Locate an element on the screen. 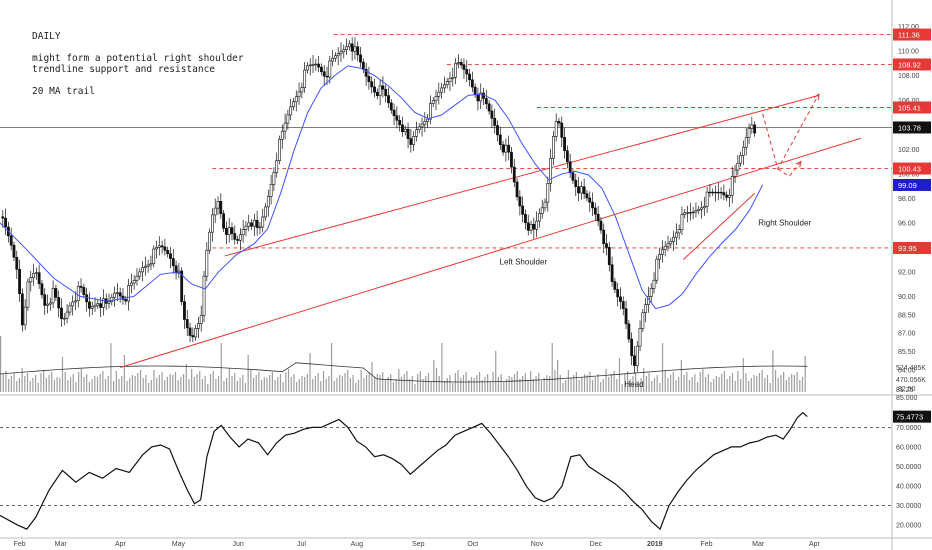 The image size is (932, 550). rsi-tick-label: 50.0000 is located at coordinates (908, 467).